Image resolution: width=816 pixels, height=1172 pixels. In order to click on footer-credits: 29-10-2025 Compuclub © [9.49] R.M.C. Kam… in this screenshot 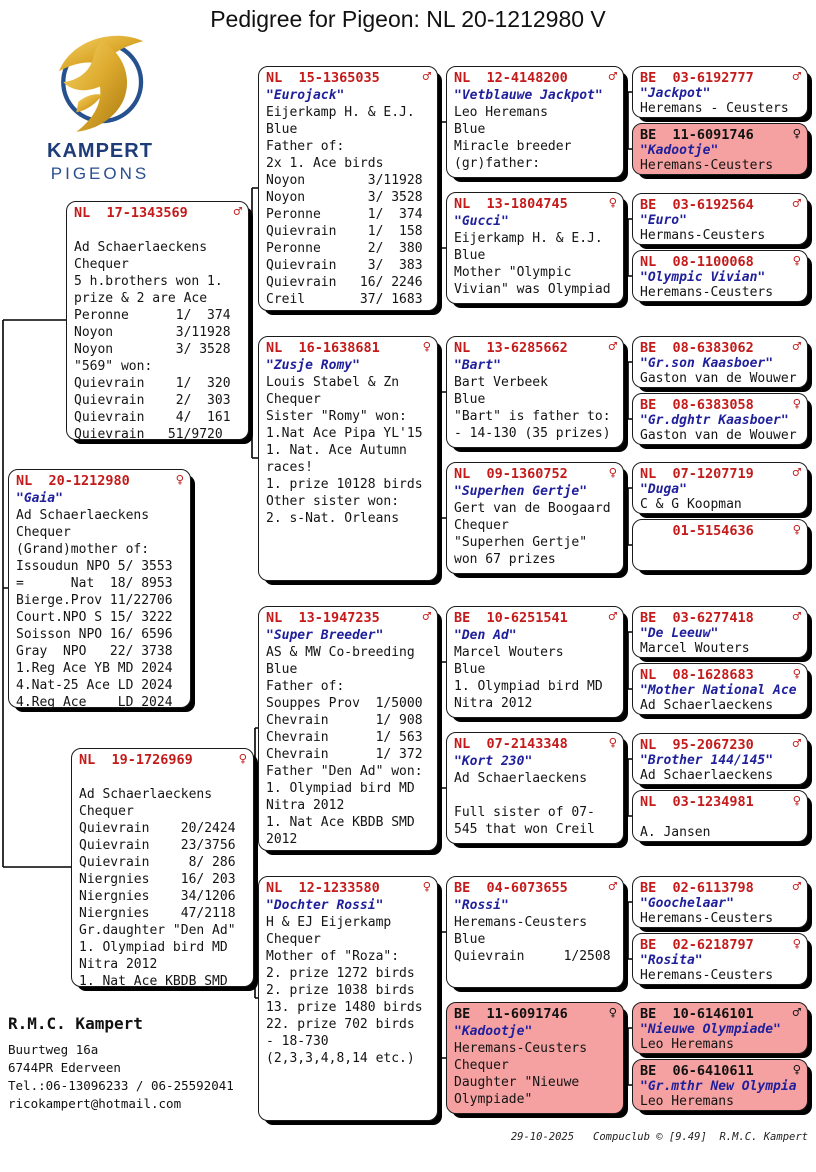, I will do `click(659, 1137)`.